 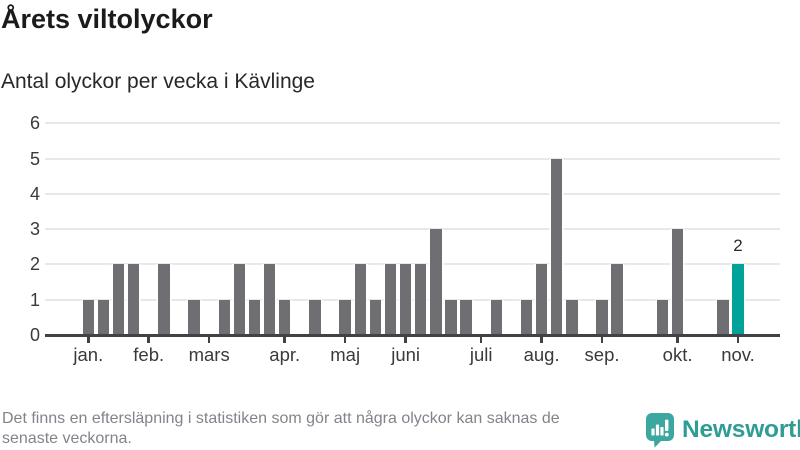 I want to click on x-axis-tick-label: maj, so click(x=345, y=354).